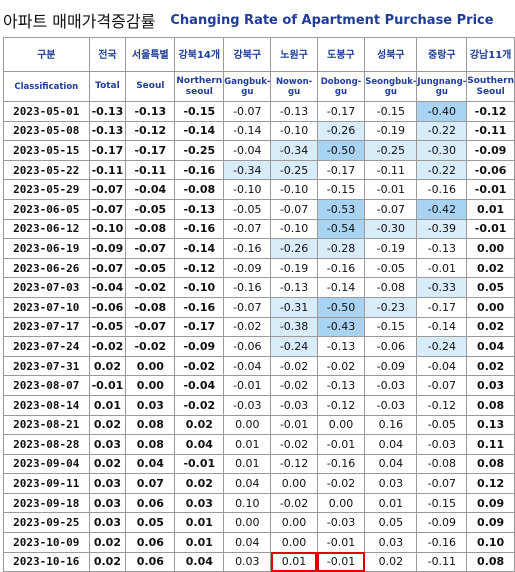 This screenshot has width=515, height=572. What do you see at coordinates (46, 170) in the screenshot?
I see `row-date: 2023-05-22` at bounding box center [46, 170].